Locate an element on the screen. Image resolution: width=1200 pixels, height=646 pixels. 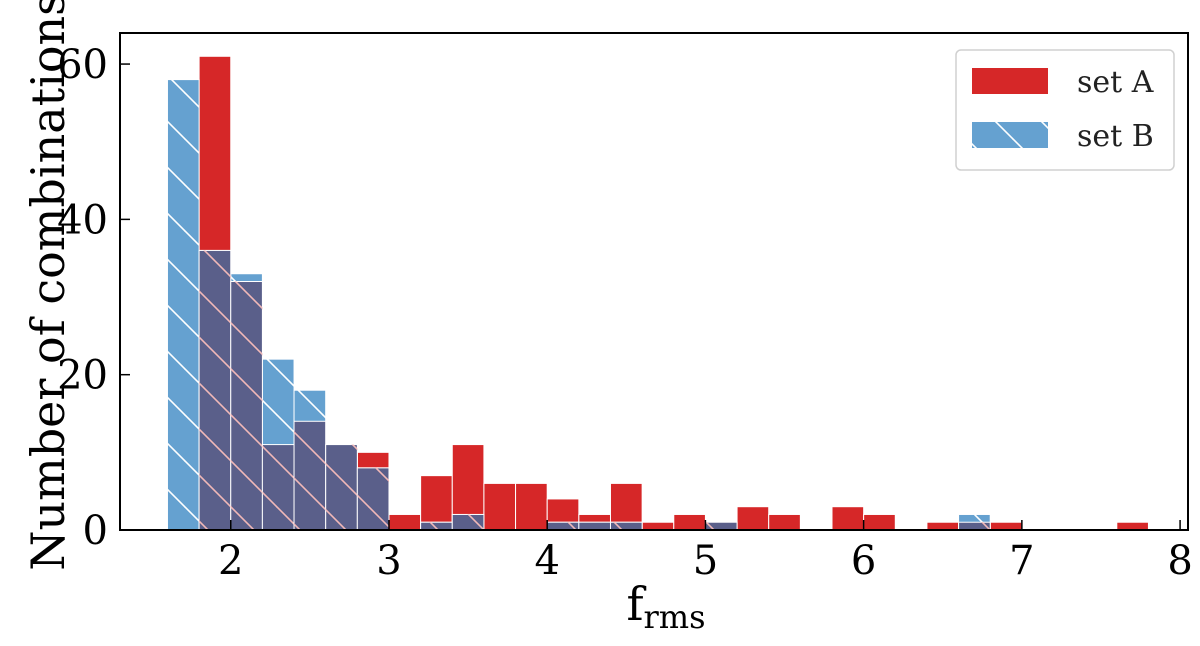
x-tick-label-5: 5 is located at coordinates (705, 561).